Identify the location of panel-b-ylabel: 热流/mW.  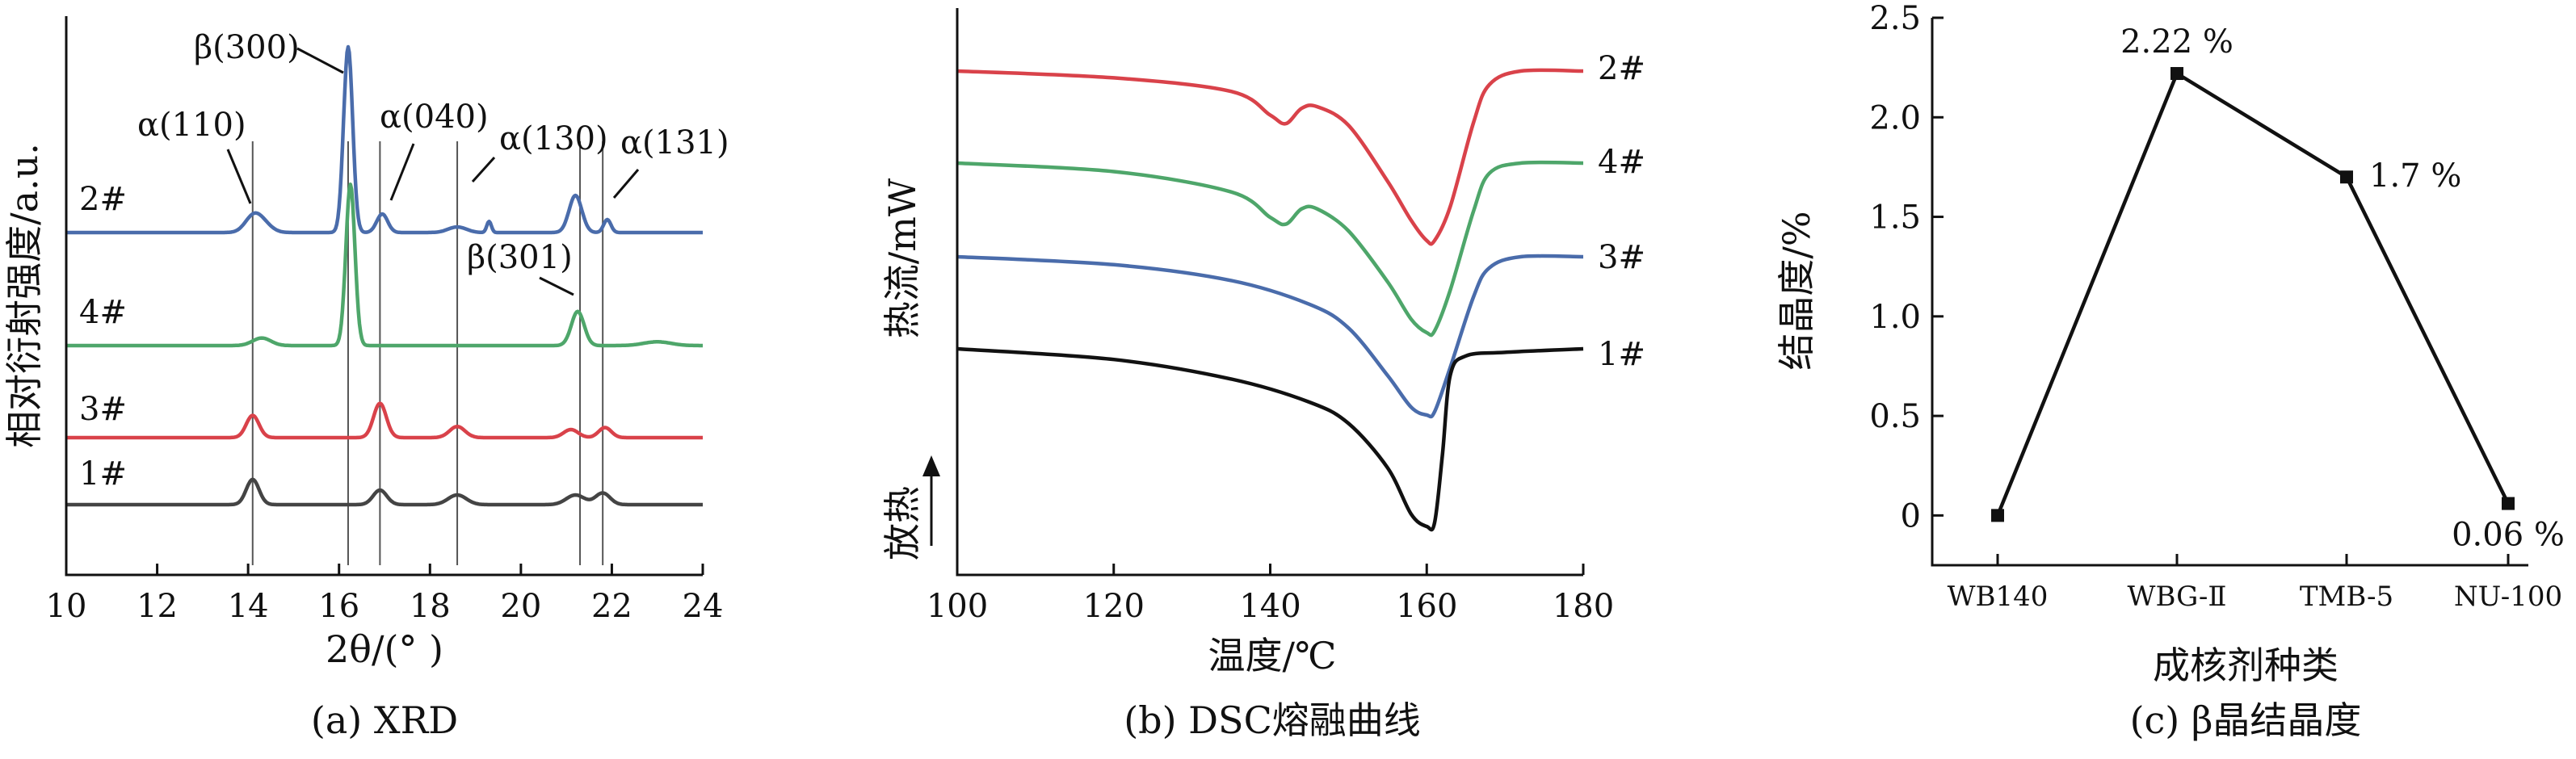
(902, 258).